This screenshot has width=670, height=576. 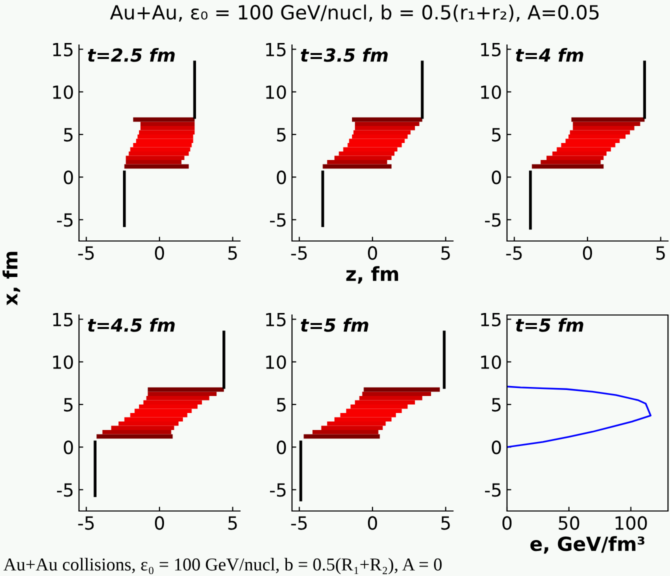 I want to click on x-axis-title: z, fm, so click(x=372, y=275).